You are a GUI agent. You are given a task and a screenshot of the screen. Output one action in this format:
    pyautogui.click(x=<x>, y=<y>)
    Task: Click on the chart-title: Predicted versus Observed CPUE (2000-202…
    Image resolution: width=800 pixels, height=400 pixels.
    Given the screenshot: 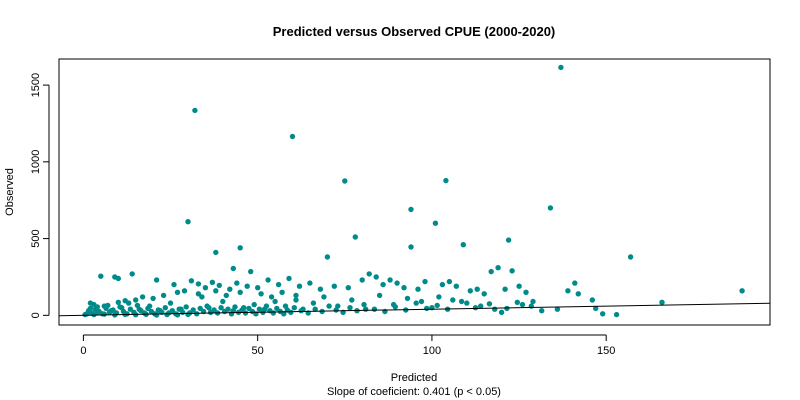 What is the action you would take?
    pyautogui.click(x=414, y=31)
    